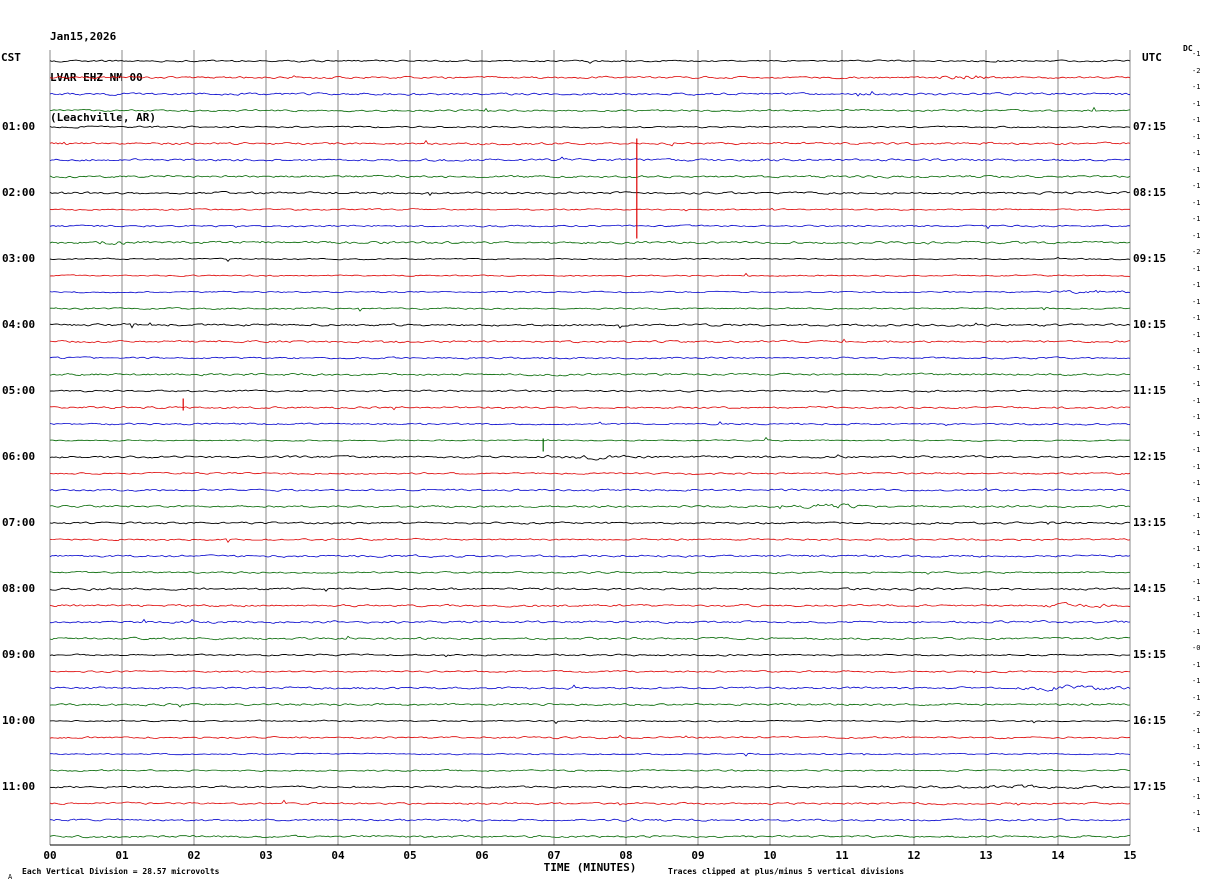 The image size is (1210, 886). Describe the element at coordinates (19, 588) in the screenshot. I see `left-hour-label: 08:00` at that location.